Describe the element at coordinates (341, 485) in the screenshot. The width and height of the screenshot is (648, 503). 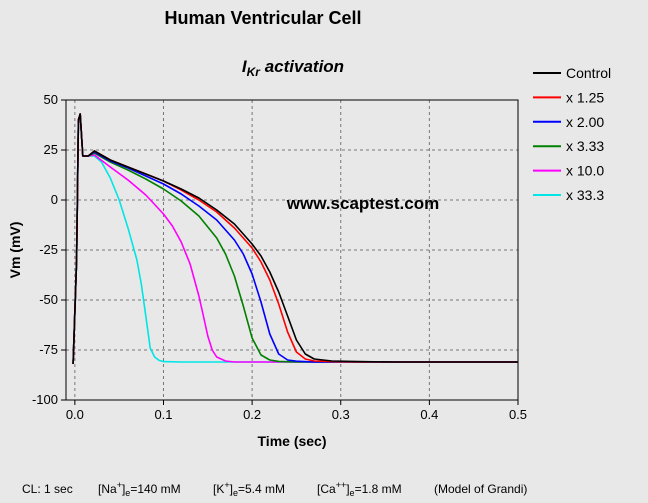
I see `footer-ca-sup: ++` at that location.